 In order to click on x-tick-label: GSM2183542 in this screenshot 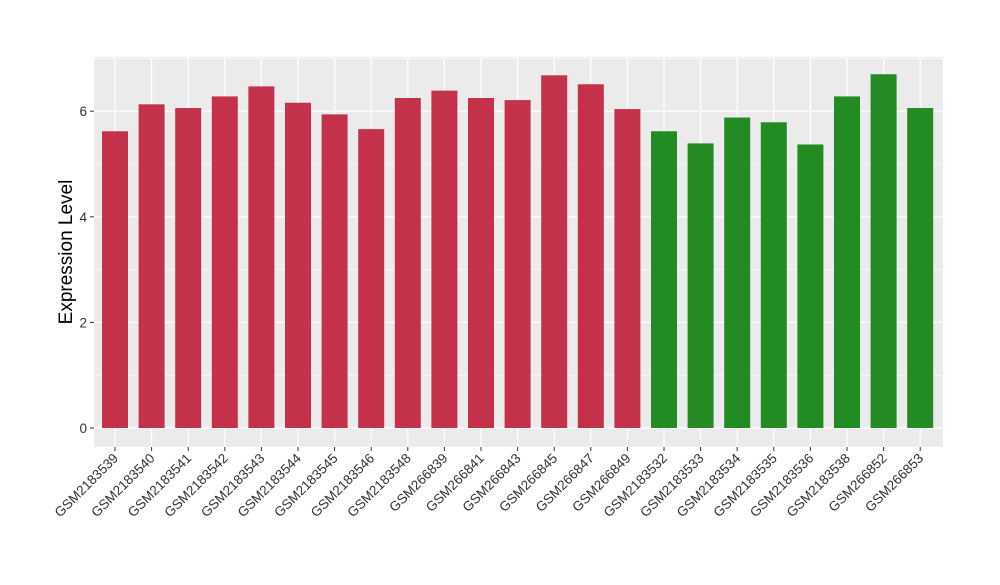, I will do `click(196, 486)`.